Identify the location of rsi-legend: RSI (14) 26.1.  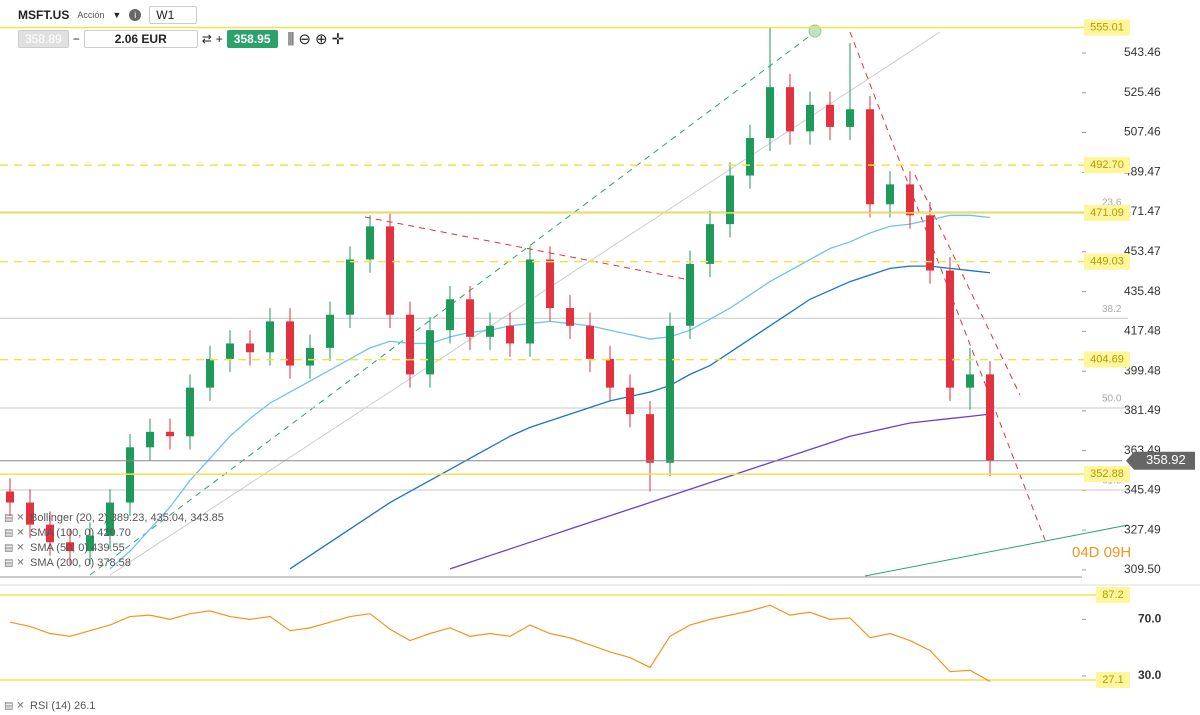
(62, 706).